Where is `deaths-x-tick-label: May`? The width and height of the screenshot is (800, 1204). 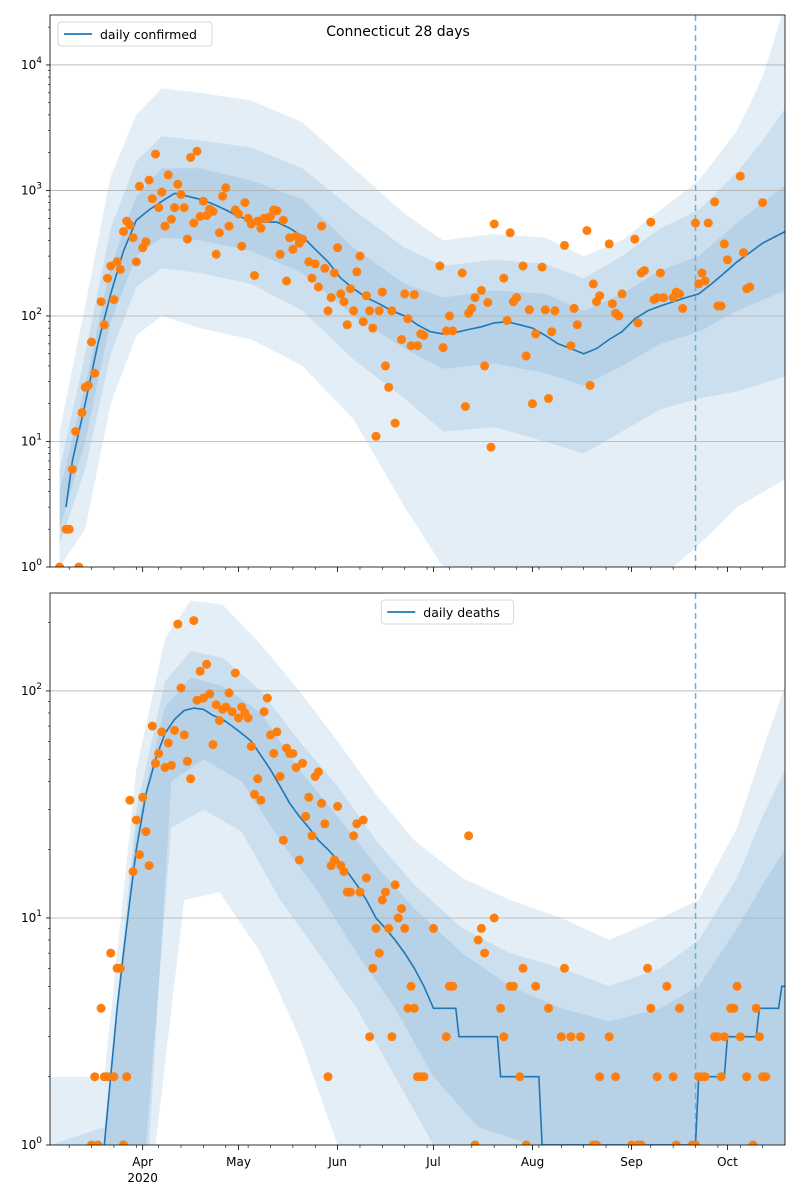 deaths-x-tick-label: May is located at coordinates (238, 1162).